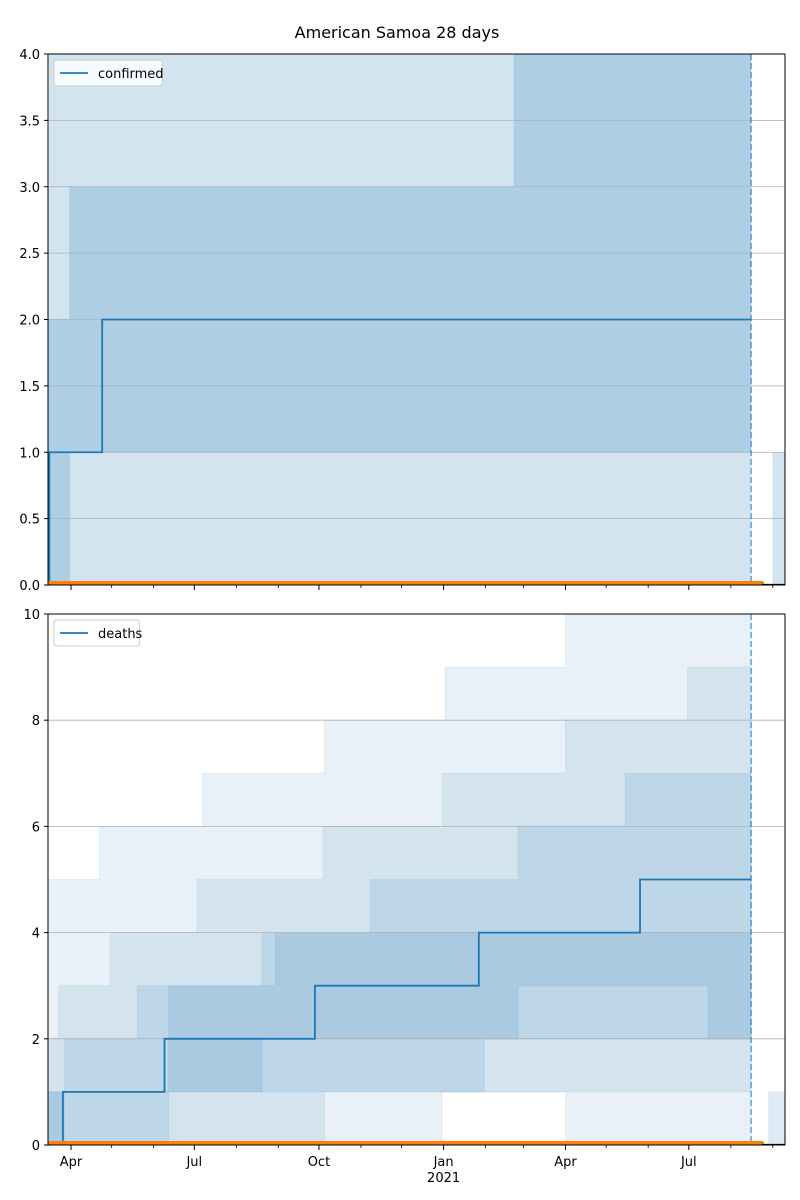  Describe the element at coordinates (29, 254) in the screenshot. I see `y-tick-label: 2.5` at that location.